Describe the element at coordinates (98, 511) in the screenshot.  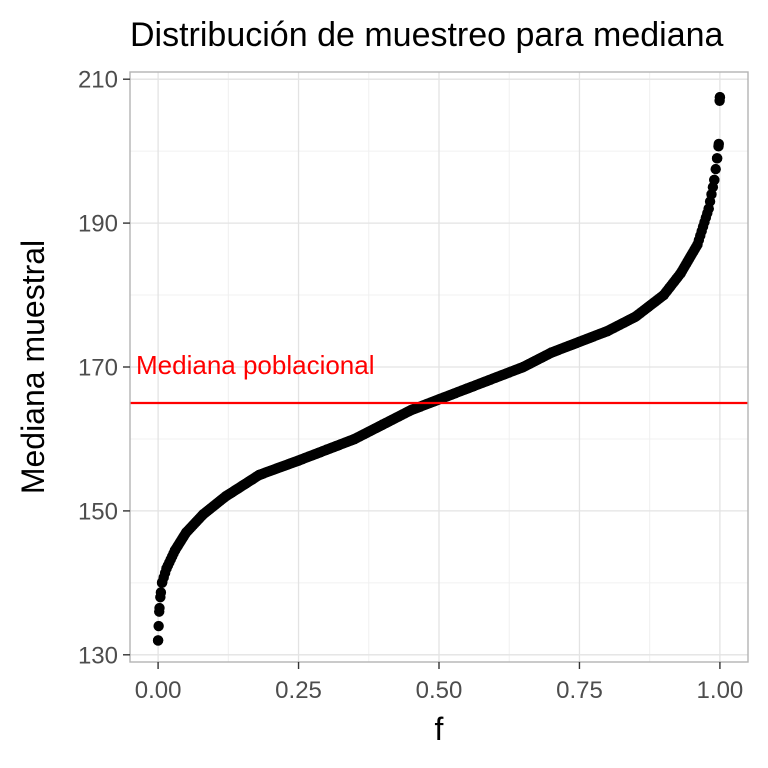
I see `y-tick-label: 150` at that location.